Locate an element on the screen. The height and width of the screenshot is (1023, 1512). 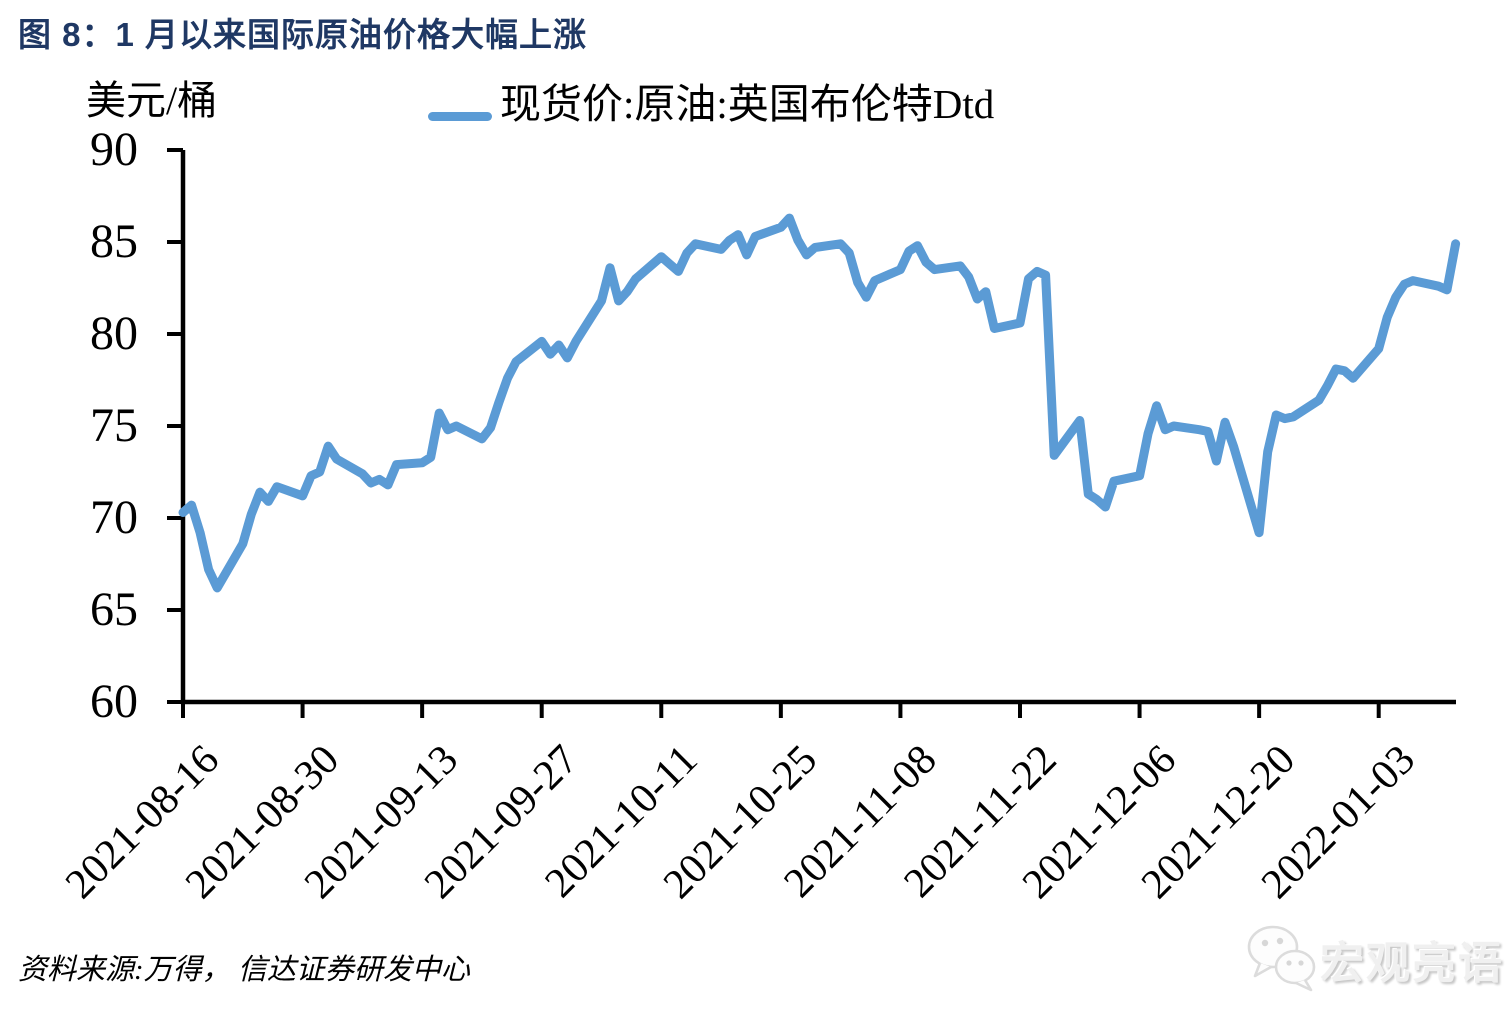
figure-title: 图 8：1 月以来国际原油价格大幅上涨 is located at coordinates (303, 34).